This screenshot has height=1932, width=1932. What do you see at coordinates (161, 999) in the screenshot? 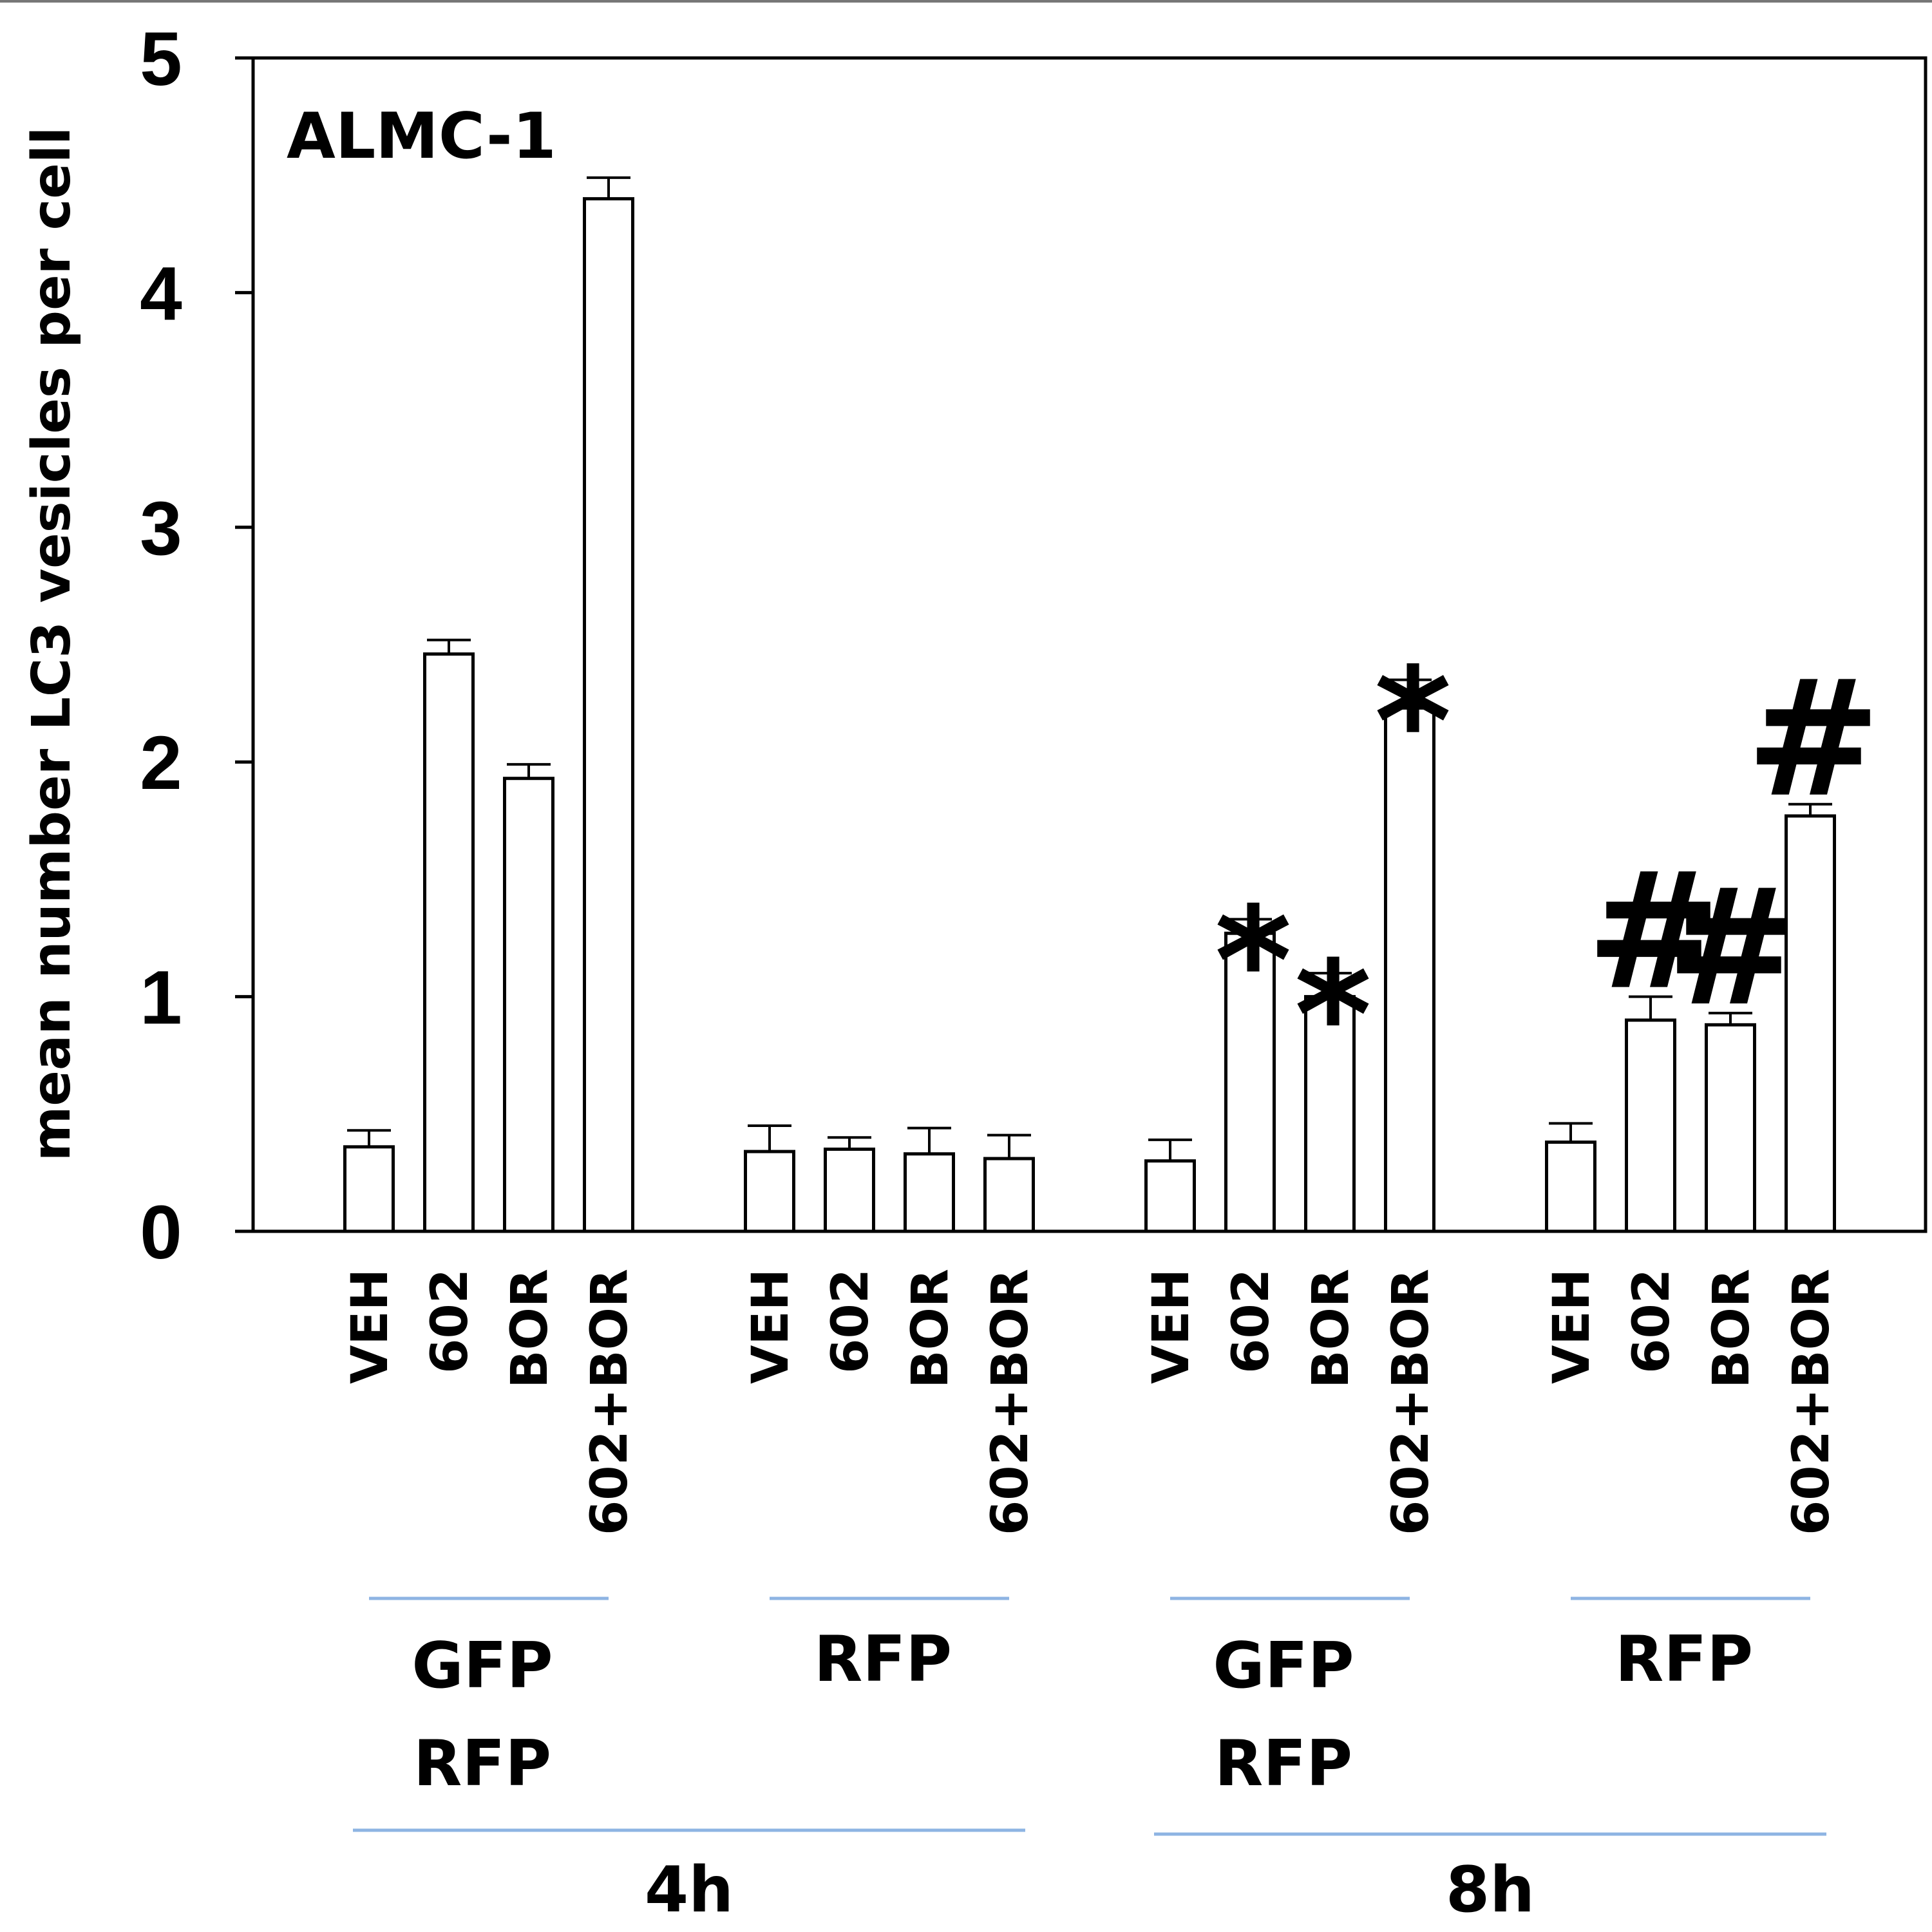
I see `y-tick-label: 1` at bounding box center [161, 999].